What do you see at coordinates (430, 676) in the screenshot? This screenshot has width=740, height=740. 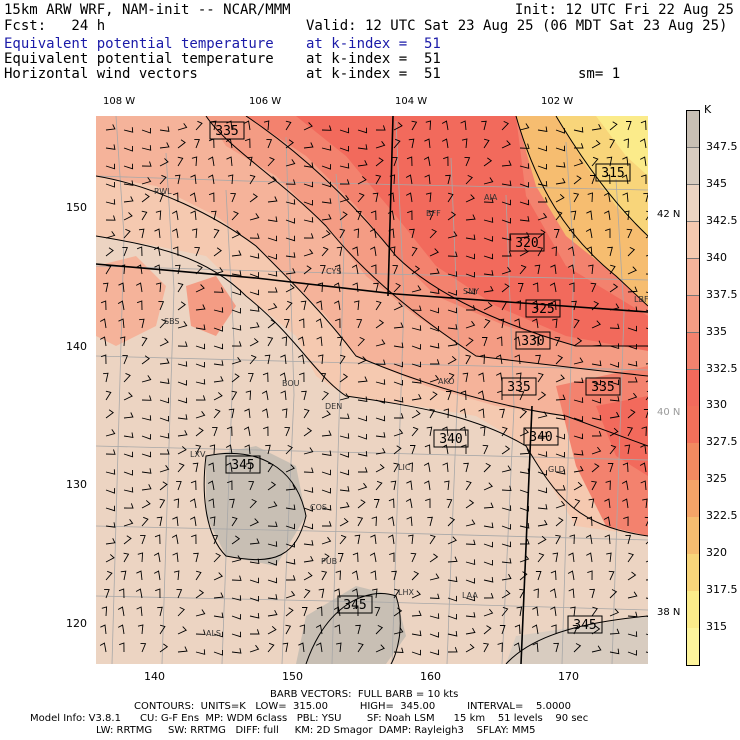 I see `x-tick: 160` at bounding box center [430, 676].